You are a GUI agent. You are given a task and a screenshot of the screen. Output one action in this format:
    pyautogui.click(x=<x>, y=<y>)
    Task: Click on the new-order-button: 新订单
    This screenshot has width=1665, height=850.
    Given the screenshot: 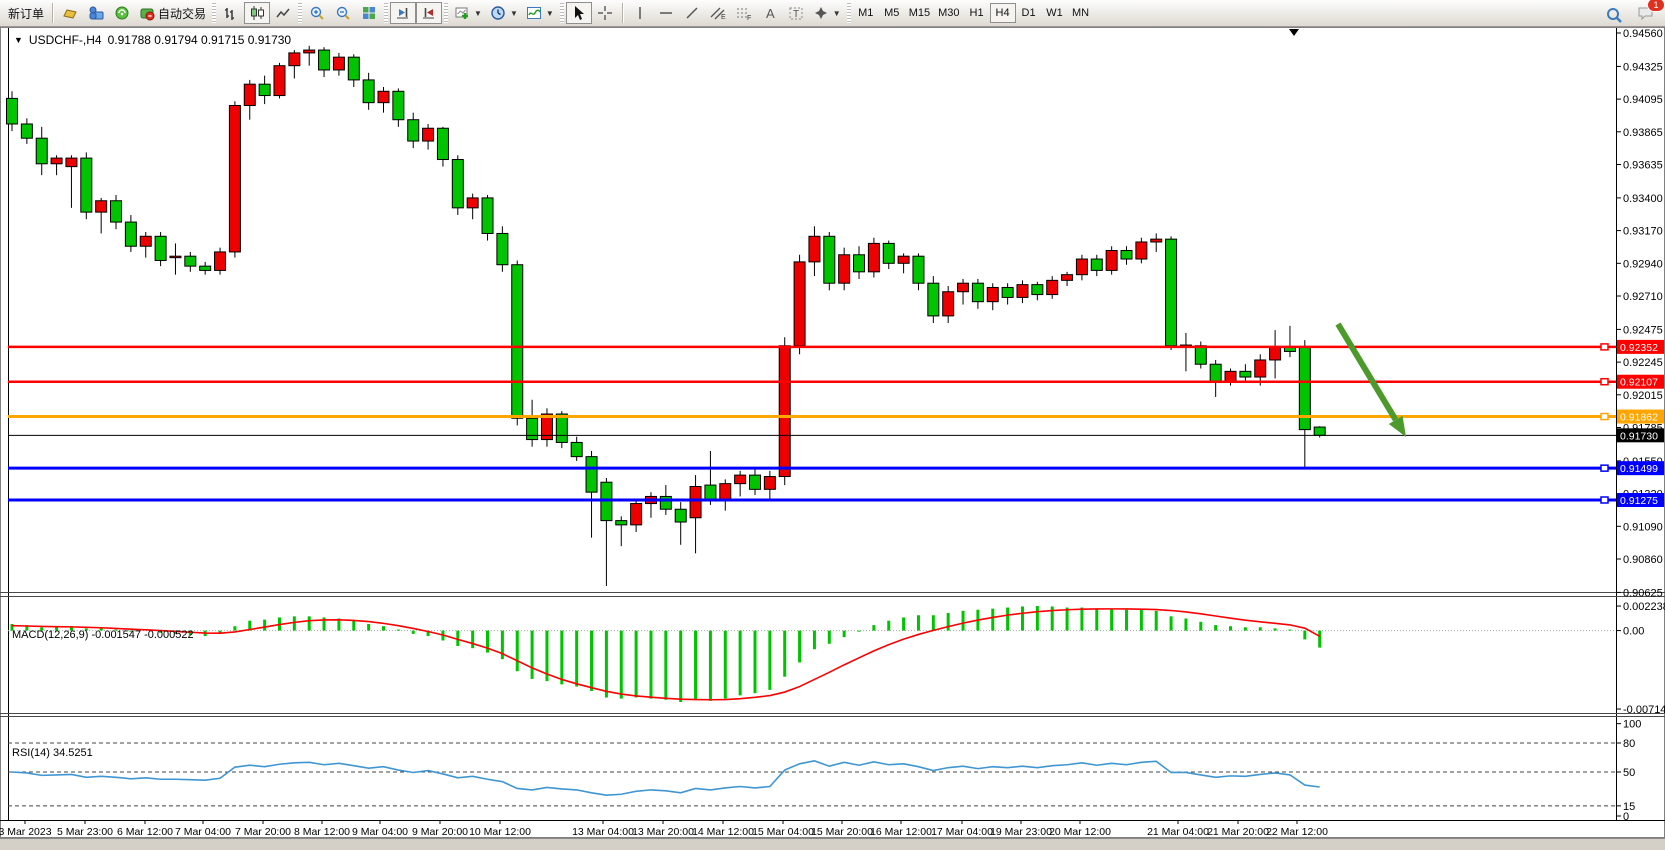 What is the action you would take?
    pyautogui.click(x=26, y=13)
    